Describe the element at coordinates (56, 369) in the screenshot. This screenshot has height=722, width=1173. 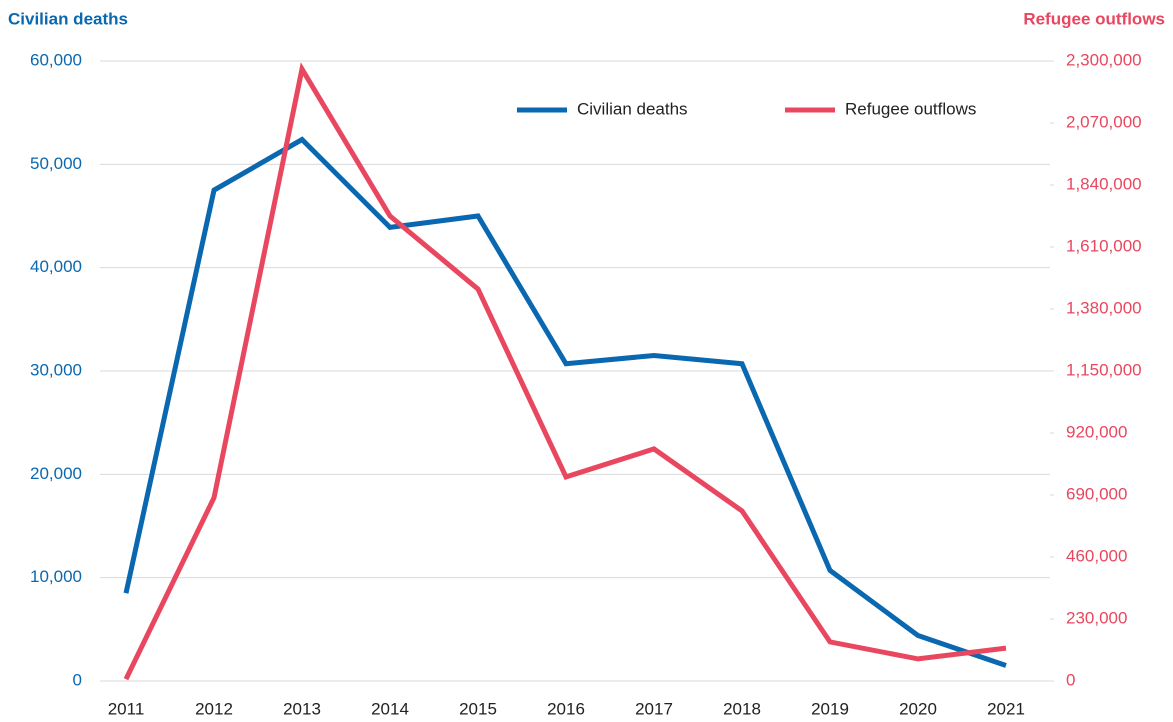
I see `y-tick-label: 30,000` at that location.